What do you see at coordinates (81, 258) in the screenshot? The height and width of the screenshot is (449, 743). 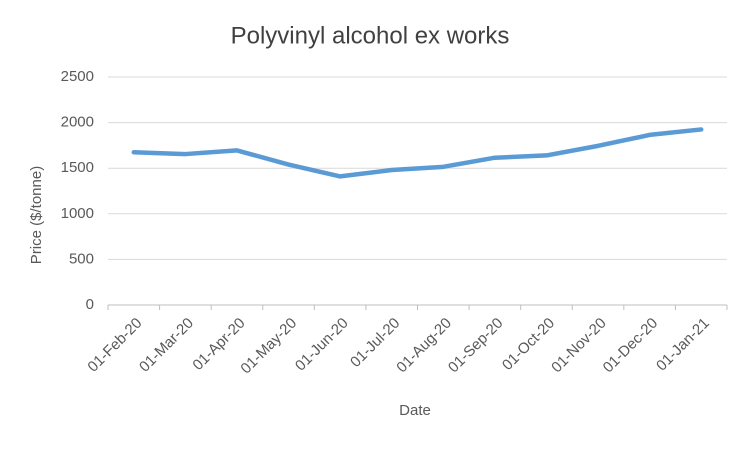 I see `y-tick-label: 500` at bounding box center [81, 258].